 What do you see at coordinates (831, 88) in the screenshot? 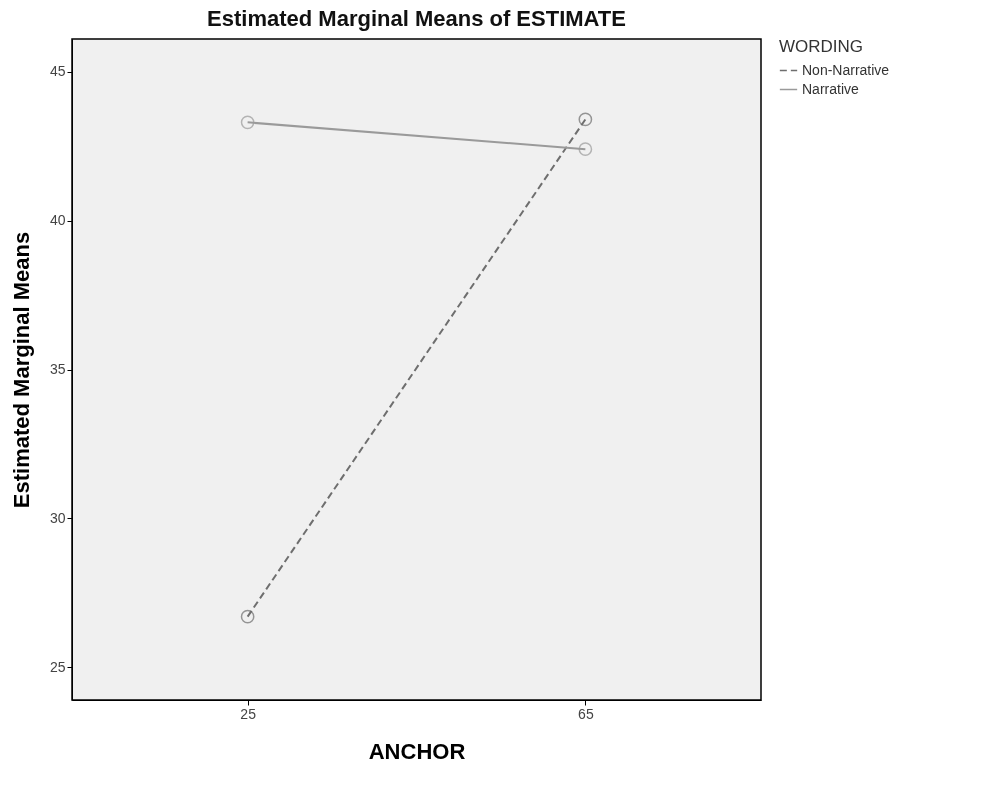
I see `legend-label: Narrative` at bounding box center [831, 88].